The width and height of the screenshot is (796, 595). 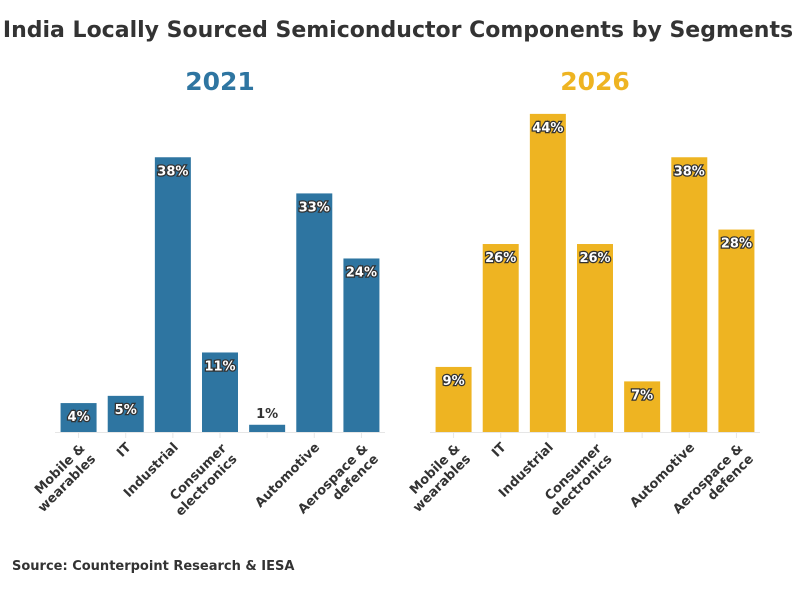 What do you see at coordinates (314, 207) in the screenshot?
I see `data-label: 33%` at bounding box center [314, 207].